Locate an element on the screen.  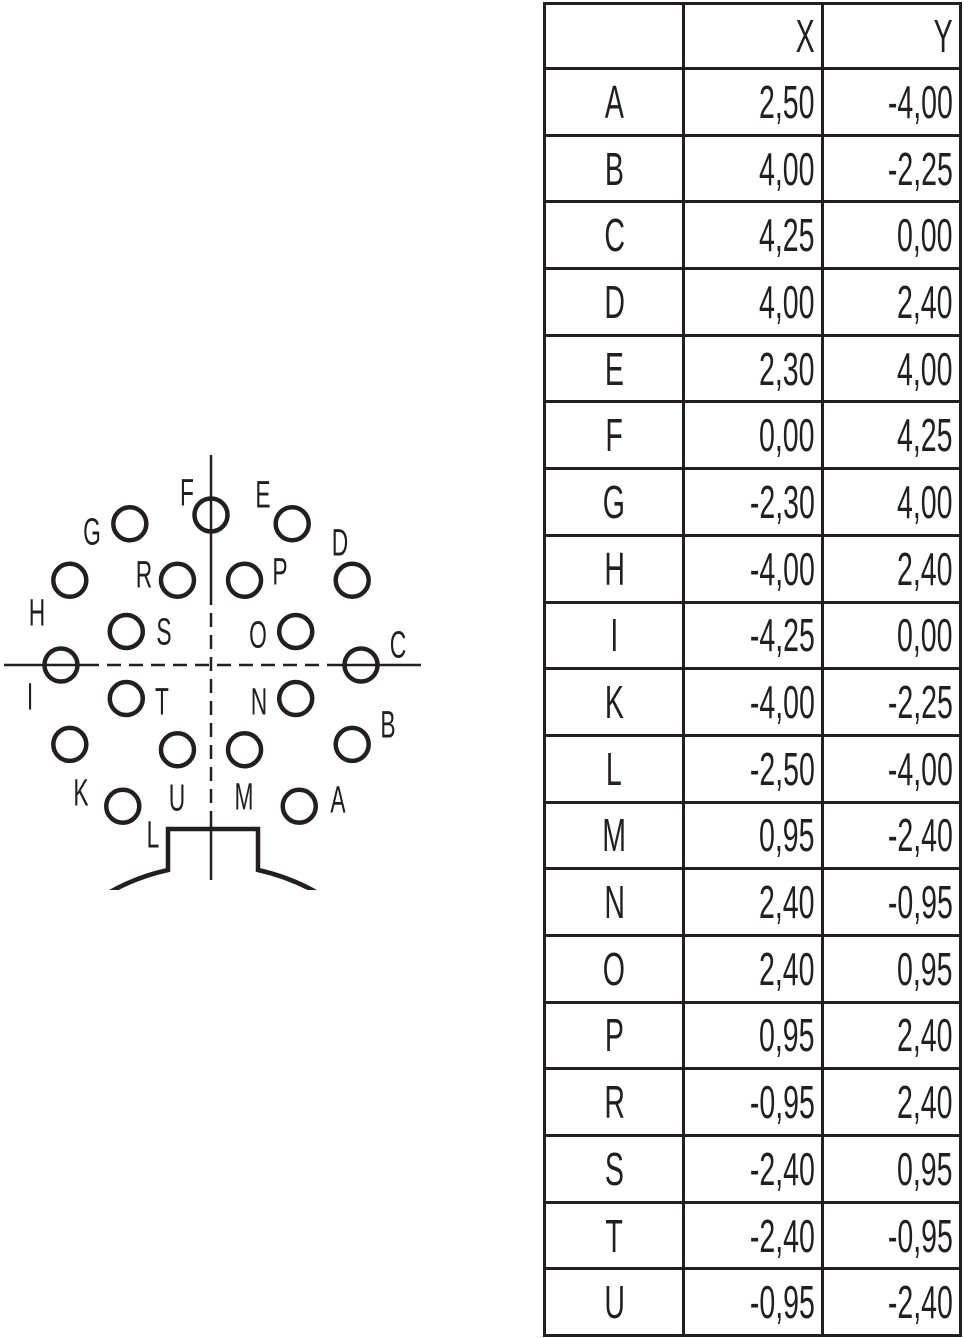
cell-pin: A is located at coordinates (614, 102).